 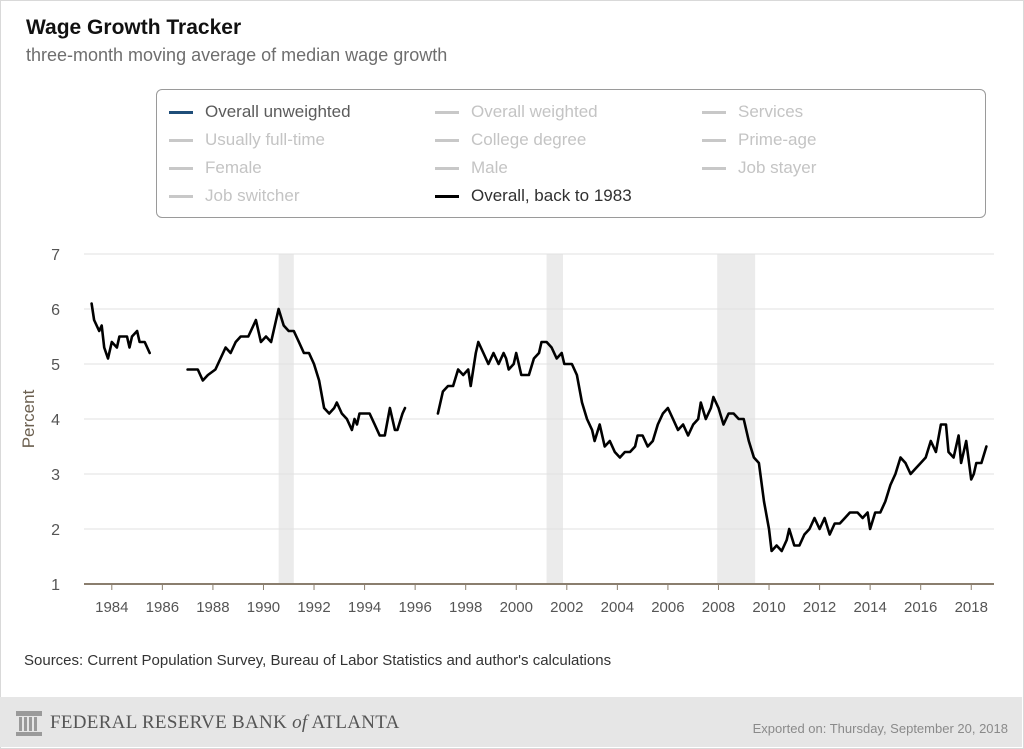 I want to click on x-tick-label: 2000, so click(x=516, y=607).